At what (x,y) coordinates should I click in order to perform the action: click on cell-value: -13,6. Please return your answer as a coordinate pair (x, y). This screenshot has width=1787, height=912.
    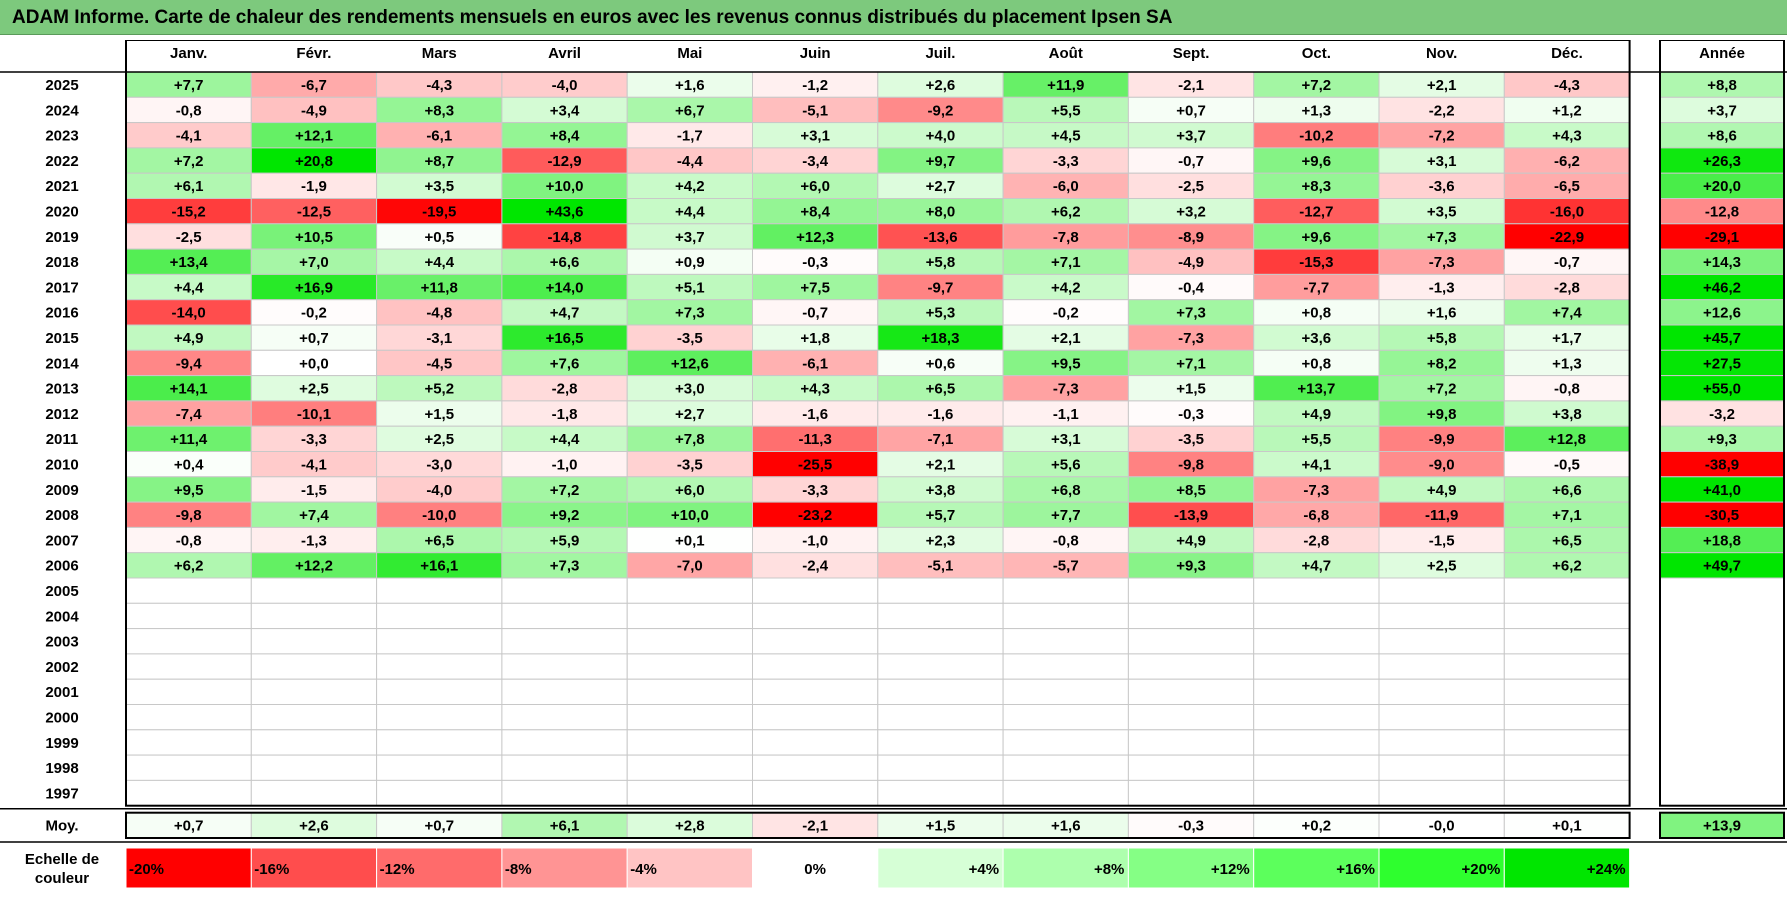
    Looking at the image, I should click on (940, 237).